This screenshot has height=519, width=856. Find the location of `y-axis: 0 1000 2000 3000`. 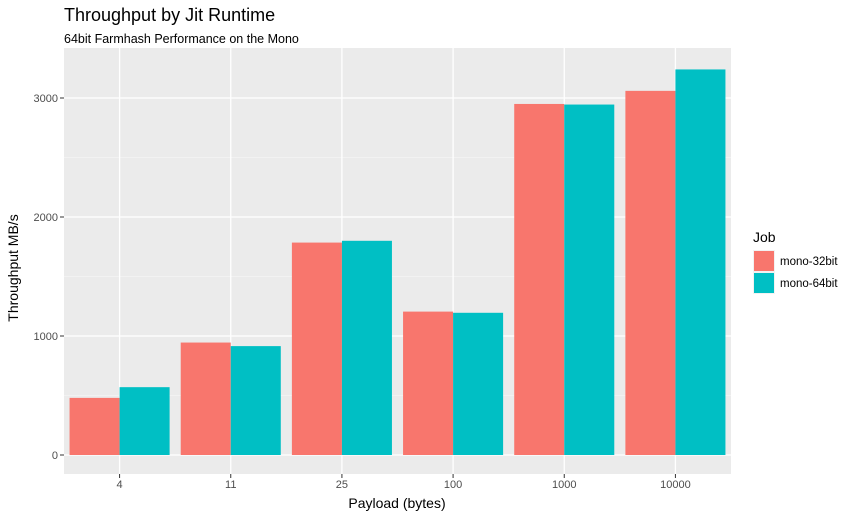

y-axis: 0 1000 2000 3000 is located at coordinates (49, 277).